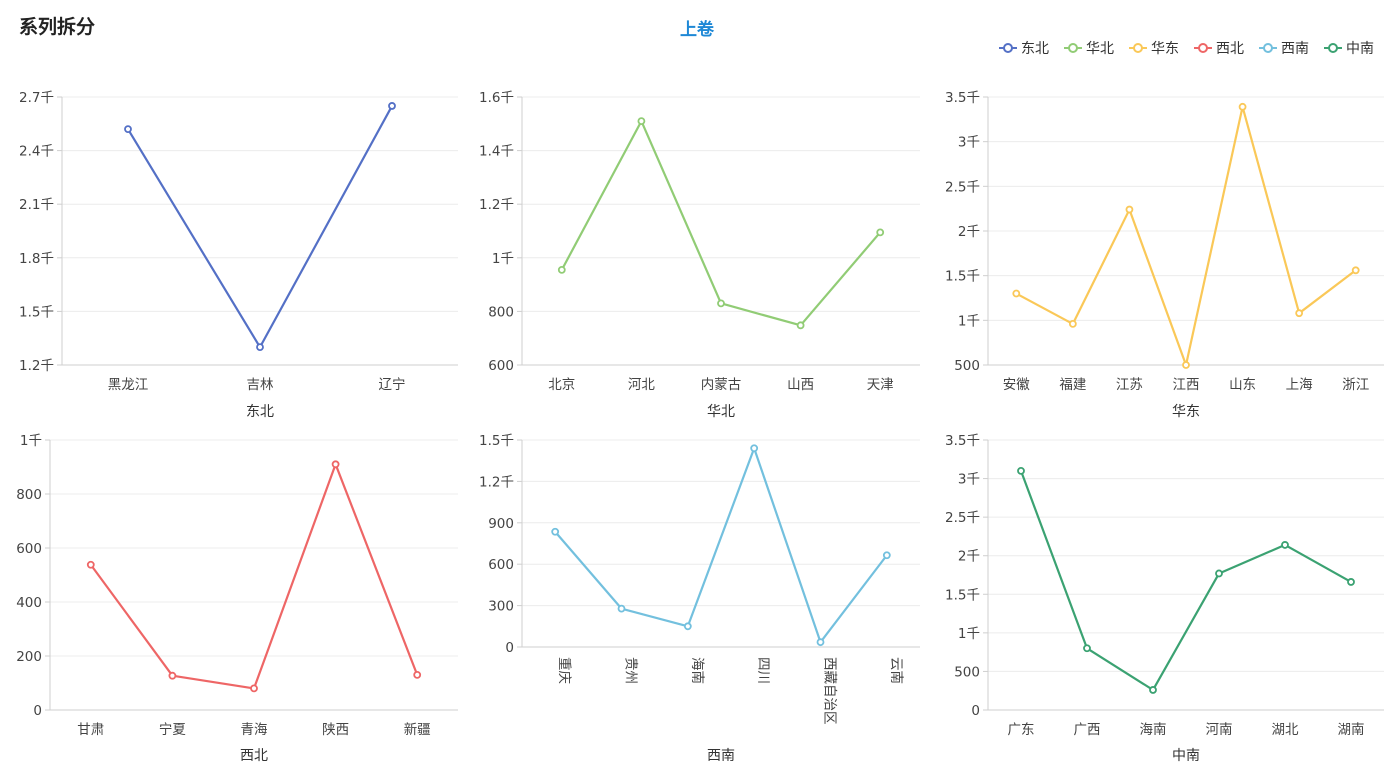 The image size is (1394, 780). What do you see at coordinates (1021, 730) in the screenshot?
I see `x-tick-label: 广东` at bounding box center [1021, 730].